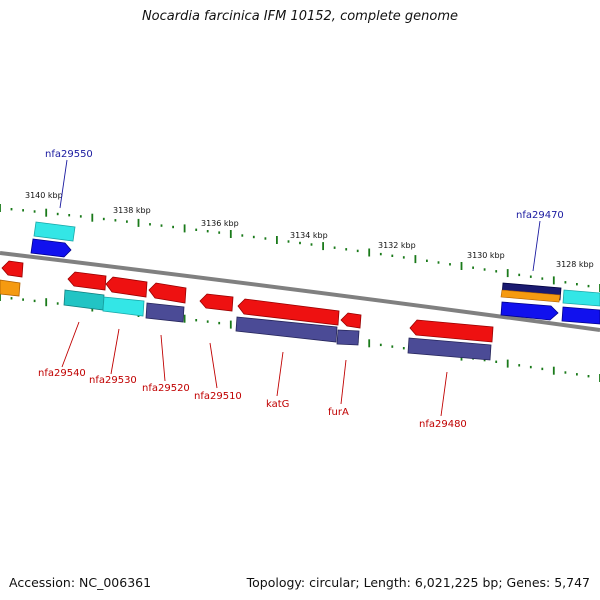 The width and height of the screenshot is (600, 600). Describe the element at coordinates (277, 404) in the screenshot. I see `gene-label: katG` at that location.